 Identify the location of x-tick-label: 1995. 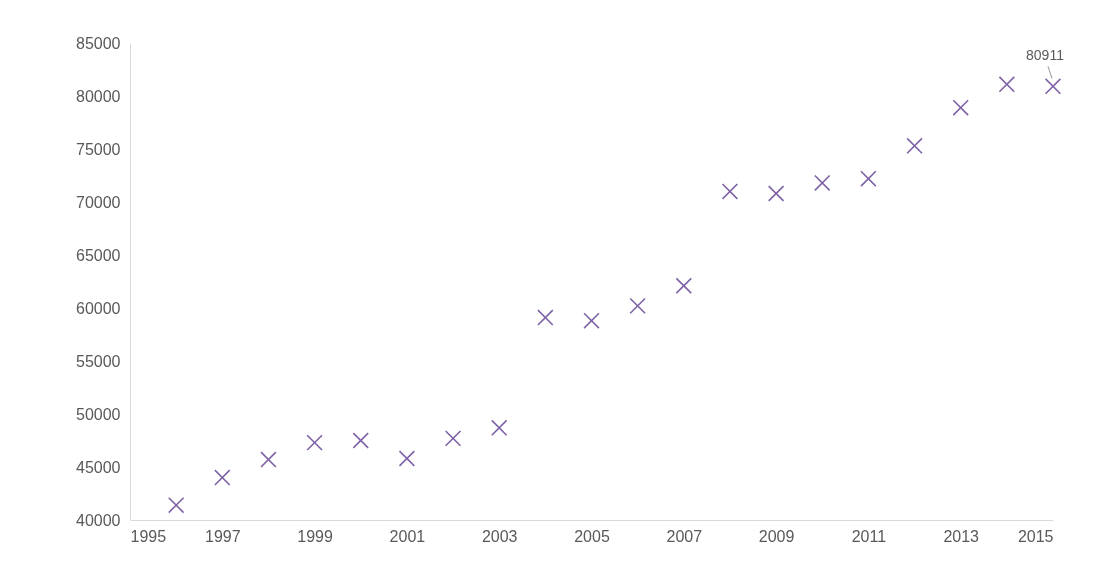
(148, 536).